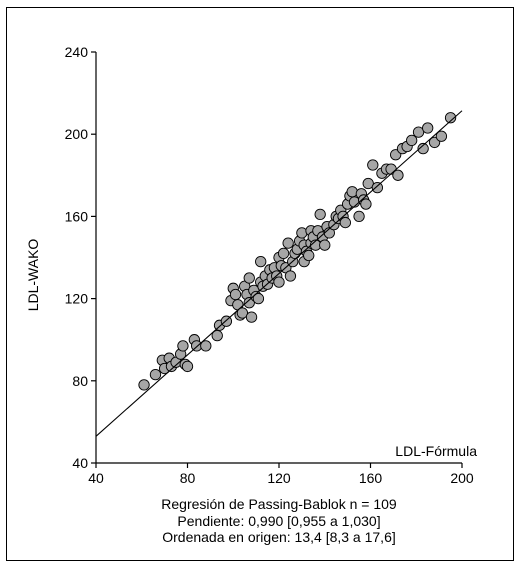 The width and height of the screenshot is (523, 569). What do you see at coordinates (462, 478) in the screenshot?
I see `x-tick-label: 200` at bounding box center [462, 478].